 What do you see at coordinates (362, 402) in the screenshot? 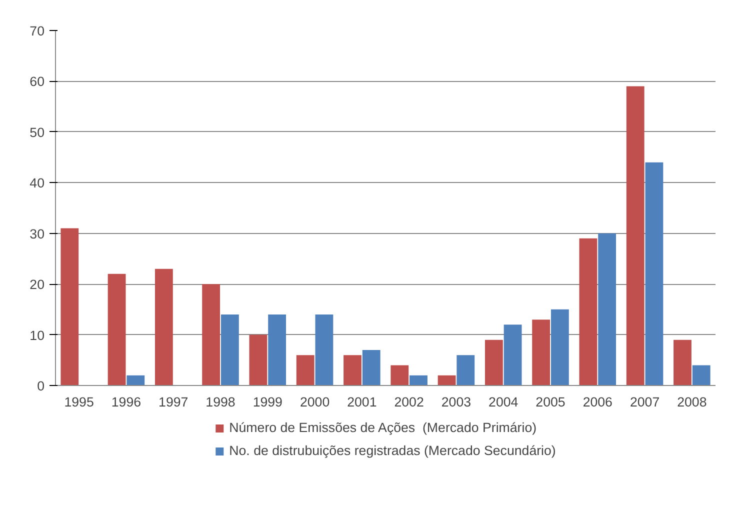
I see `x-tick-label: 2001` at bounding box center [362, 402].